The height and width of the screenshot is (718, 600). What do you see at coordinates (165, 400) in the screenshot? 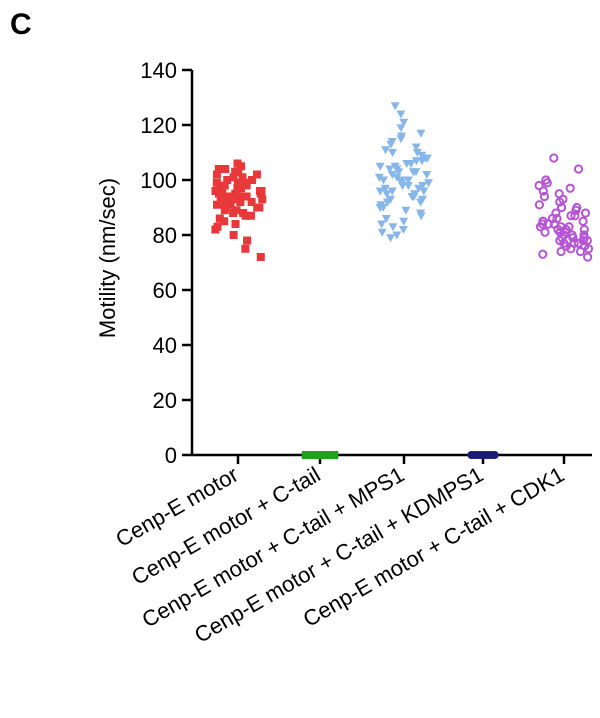
I see `y-tick-label: 20` at bounding box center [165, 400].